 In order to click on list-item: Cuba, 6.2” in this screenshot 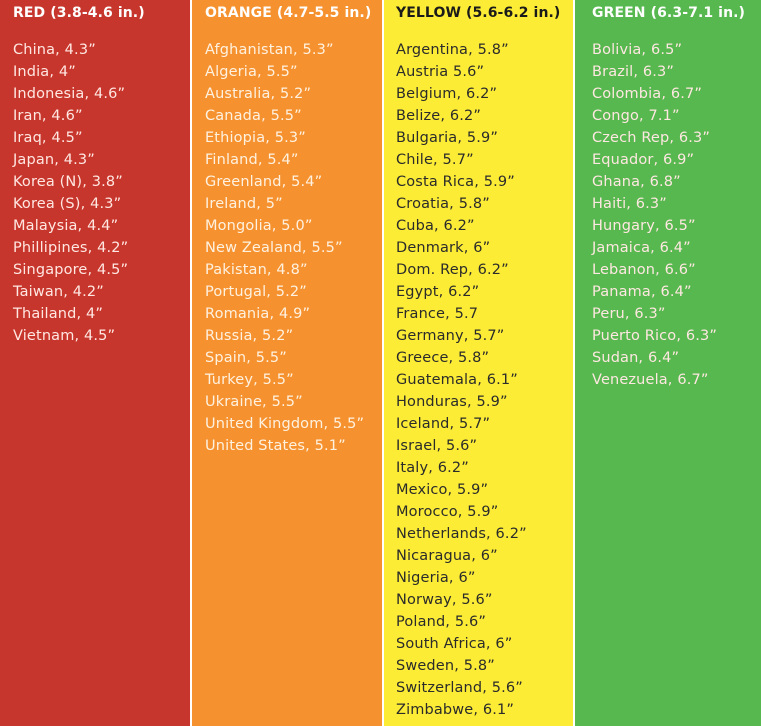, I will do `click(435, 226)`.